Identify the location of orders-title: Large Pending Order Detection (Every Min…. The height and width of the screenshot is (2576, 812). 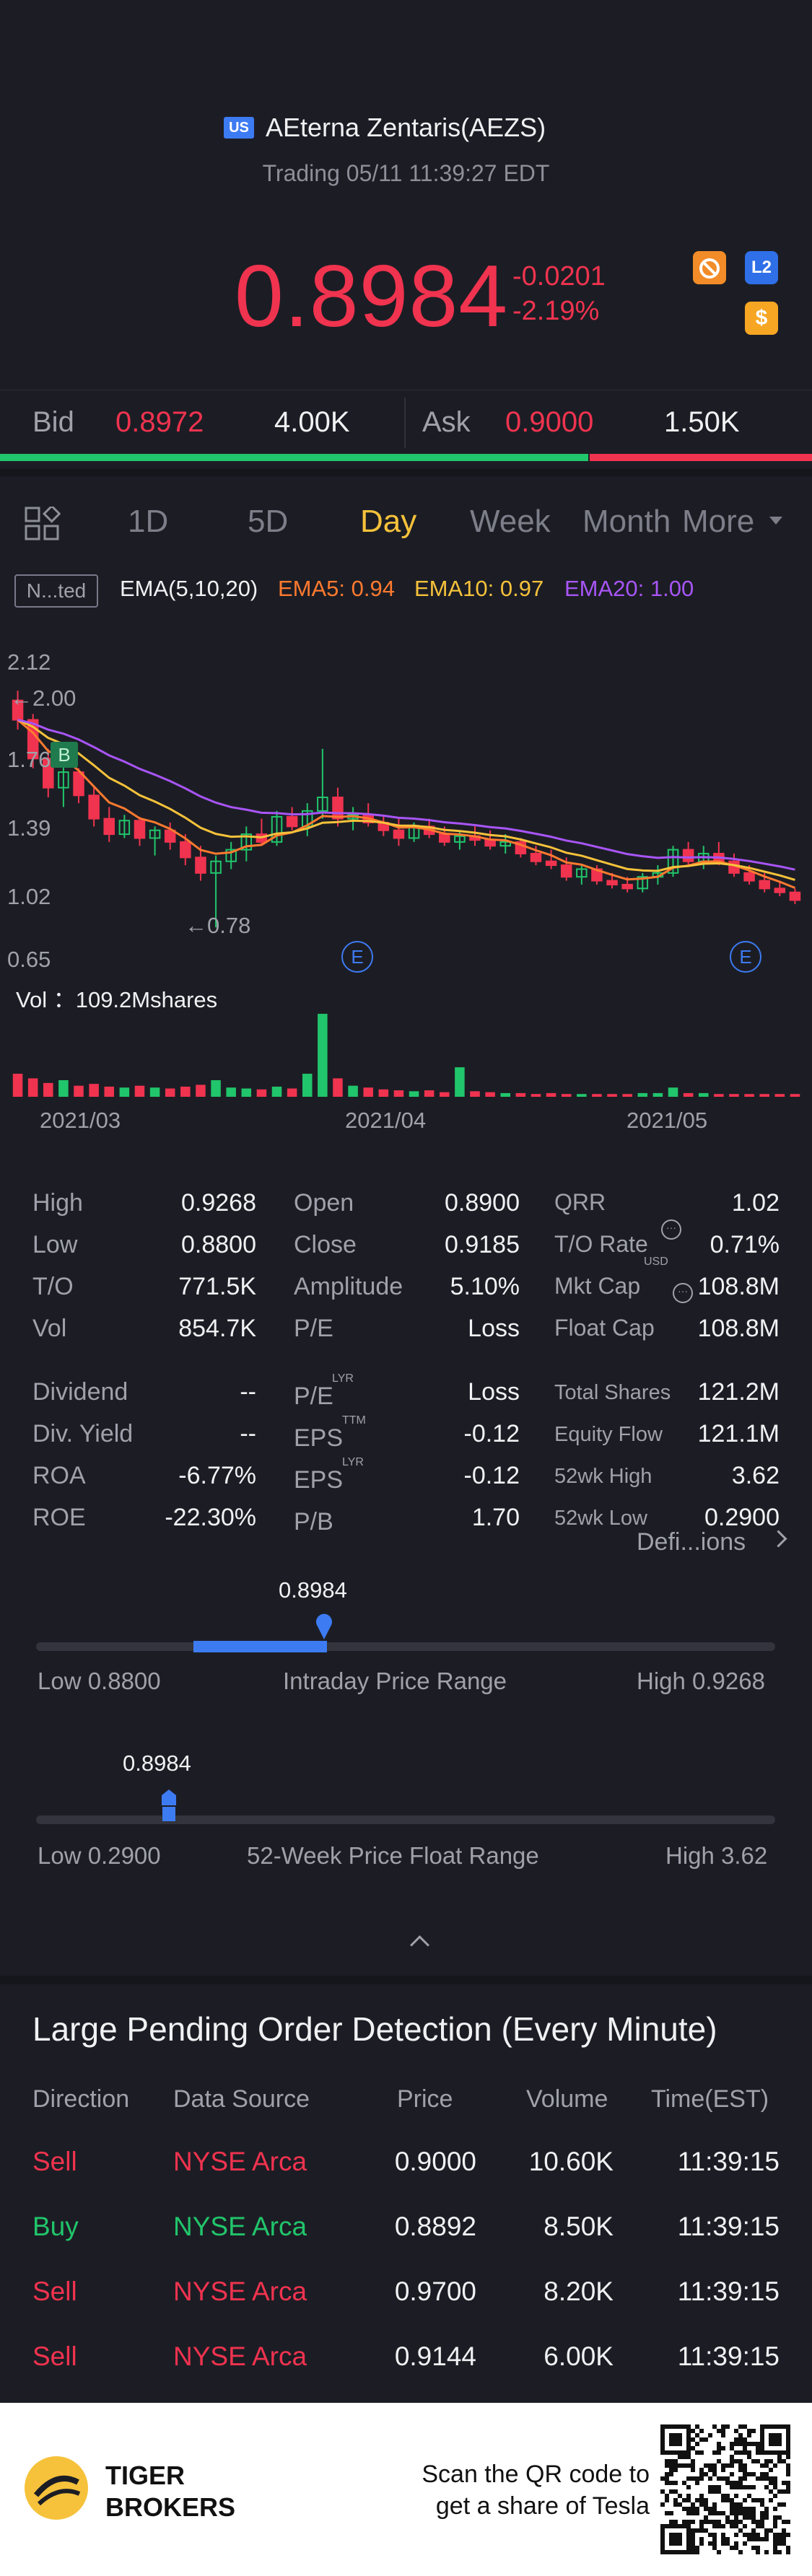
(374, 2029).